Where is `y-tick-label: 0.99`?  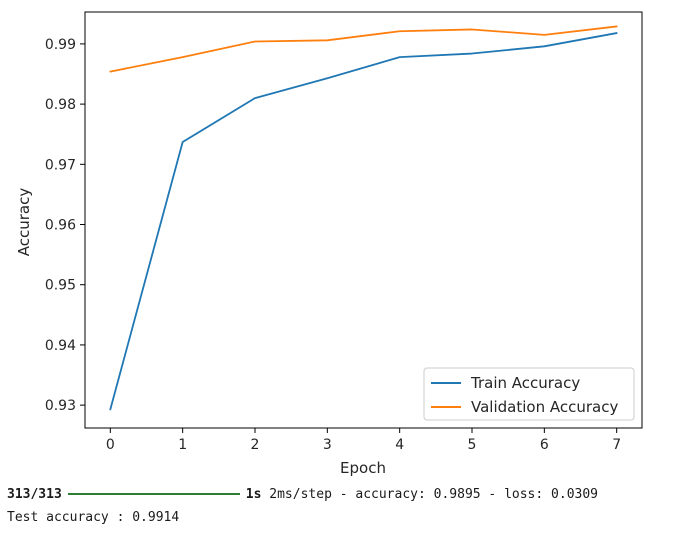 y-tick-label: 0.99 is located at coordinates (60, 45).